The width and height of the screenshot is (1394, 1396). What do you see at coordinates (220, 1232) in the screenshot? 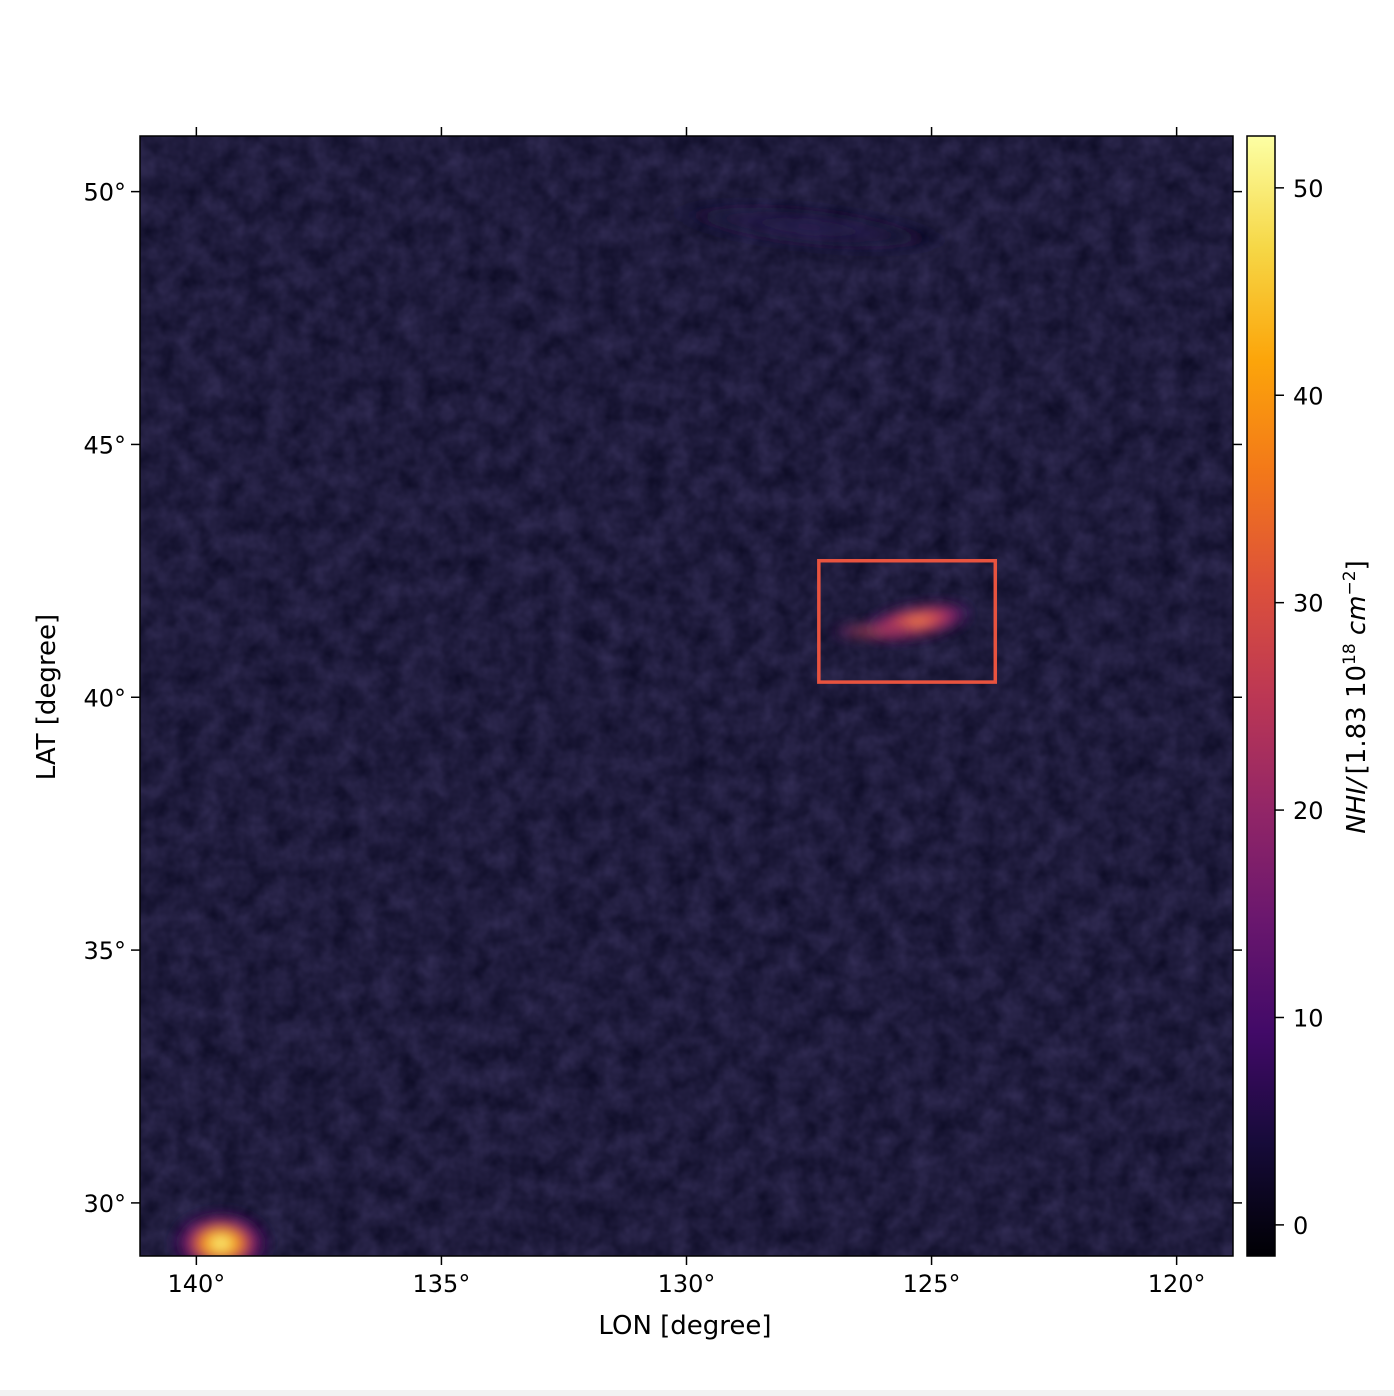
I see `feature-bright-cloud` at bounding box center [220, 1232].